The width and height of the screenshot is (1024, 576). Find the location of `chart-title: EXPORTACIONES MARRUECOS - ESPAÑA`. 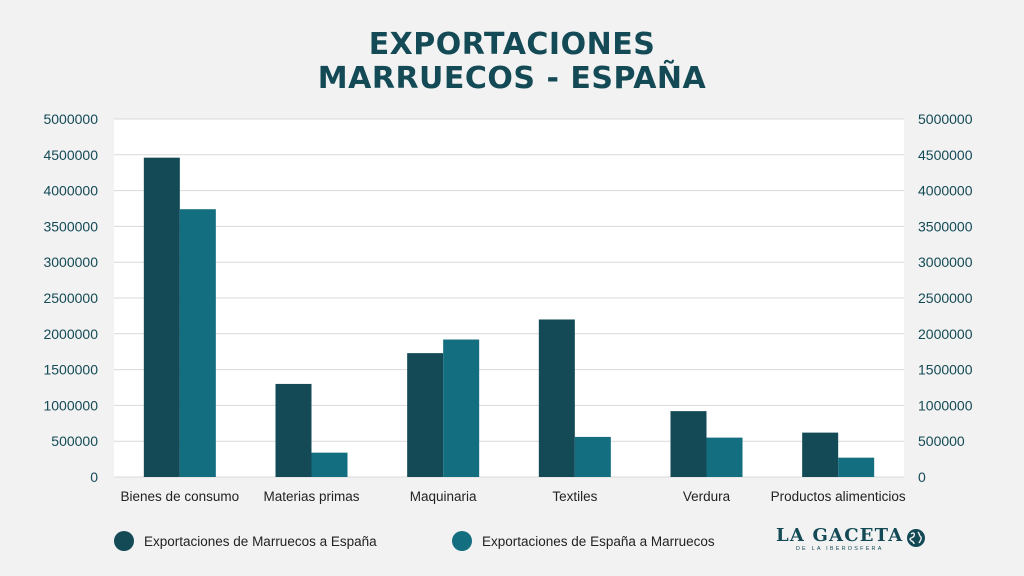

chart-title: EXPORTACIONES MARRUECOS - ESPAÑA is located at coordinates (512, 62).